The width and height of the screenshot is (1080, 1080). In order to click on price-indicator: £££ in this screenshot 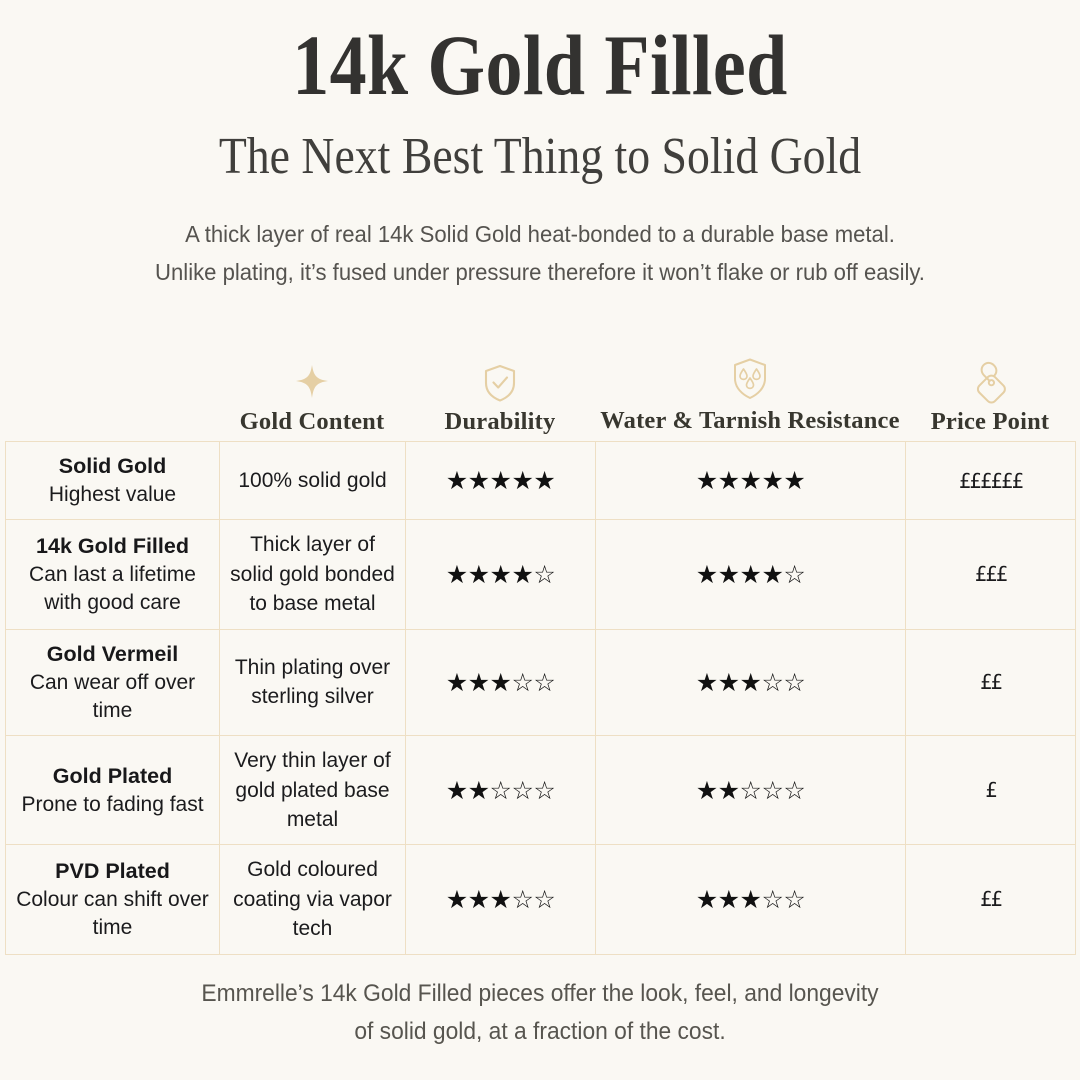, I will do `click(991, 574)`.